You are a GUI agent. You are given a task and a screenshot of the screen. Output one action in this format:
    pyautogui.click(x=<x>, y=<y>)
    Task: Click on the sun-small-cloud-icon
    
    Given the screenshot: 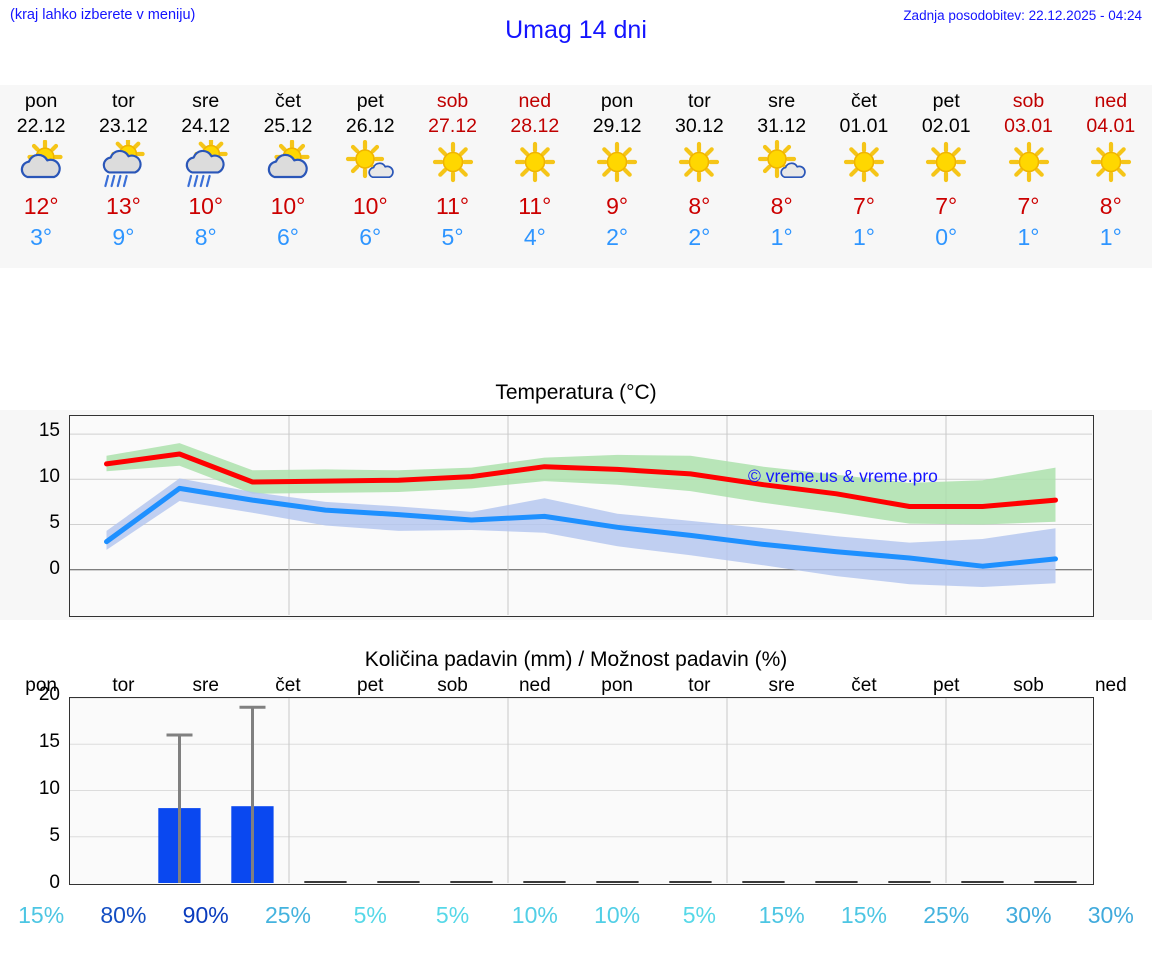 What is the action you would take?
    pyautogui.click(x=782, y=164)
    